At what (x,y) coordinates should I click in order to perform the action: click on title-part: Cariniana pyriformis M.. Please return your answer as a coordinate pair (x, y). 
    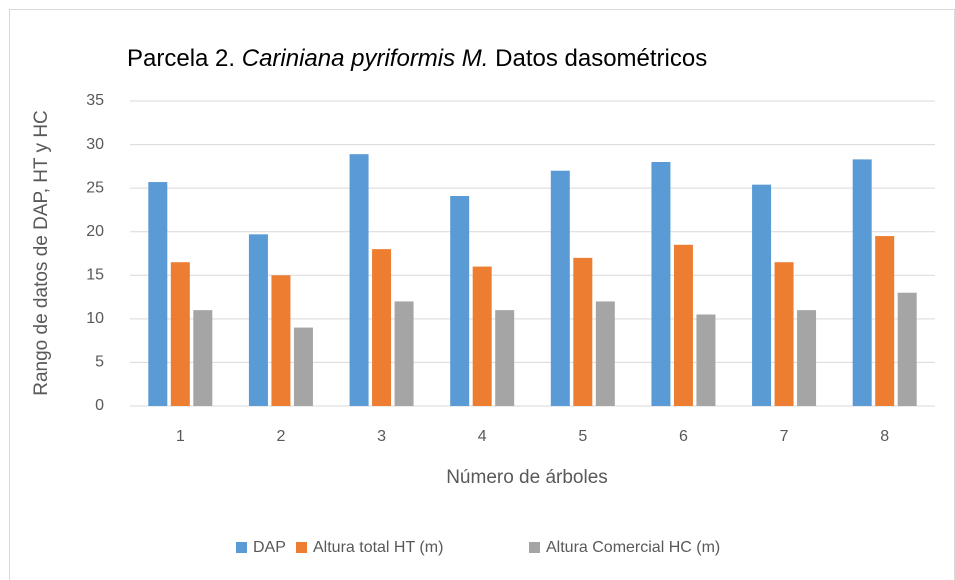
    Looking at the image, I should click on (365, 58).